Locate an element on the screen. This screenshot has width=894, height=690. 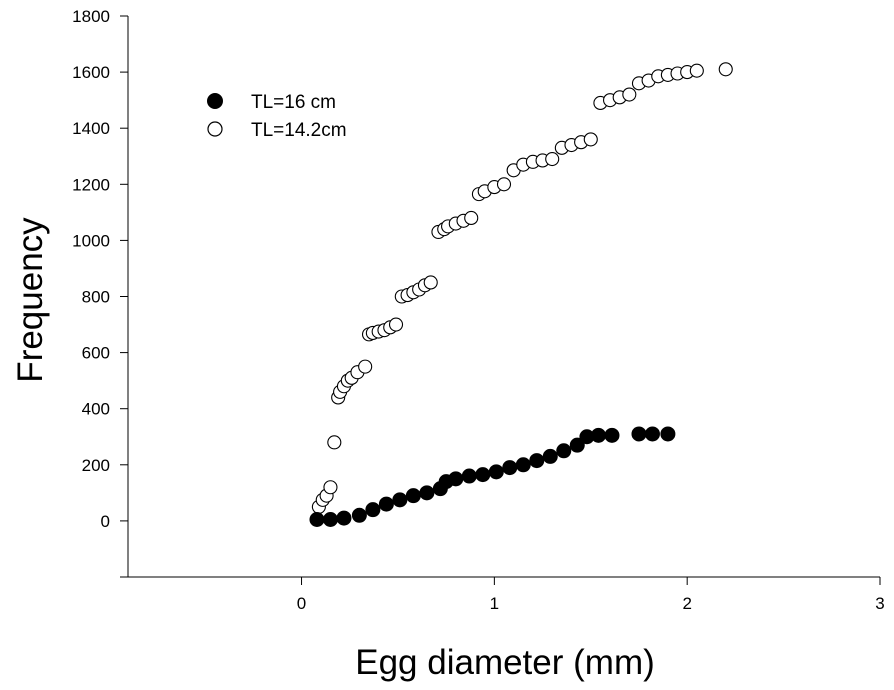
y-tick-label: 200 is located at coordinates (96, 465).